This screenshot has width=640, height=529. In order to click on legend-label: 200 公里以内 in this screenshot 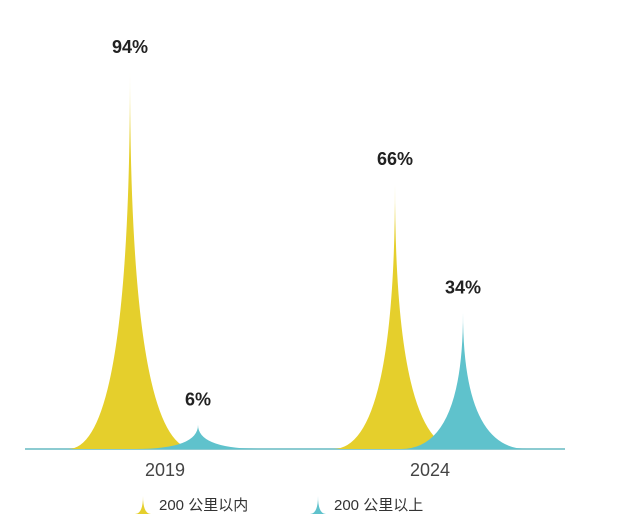, I will do `click(203, 505)`.